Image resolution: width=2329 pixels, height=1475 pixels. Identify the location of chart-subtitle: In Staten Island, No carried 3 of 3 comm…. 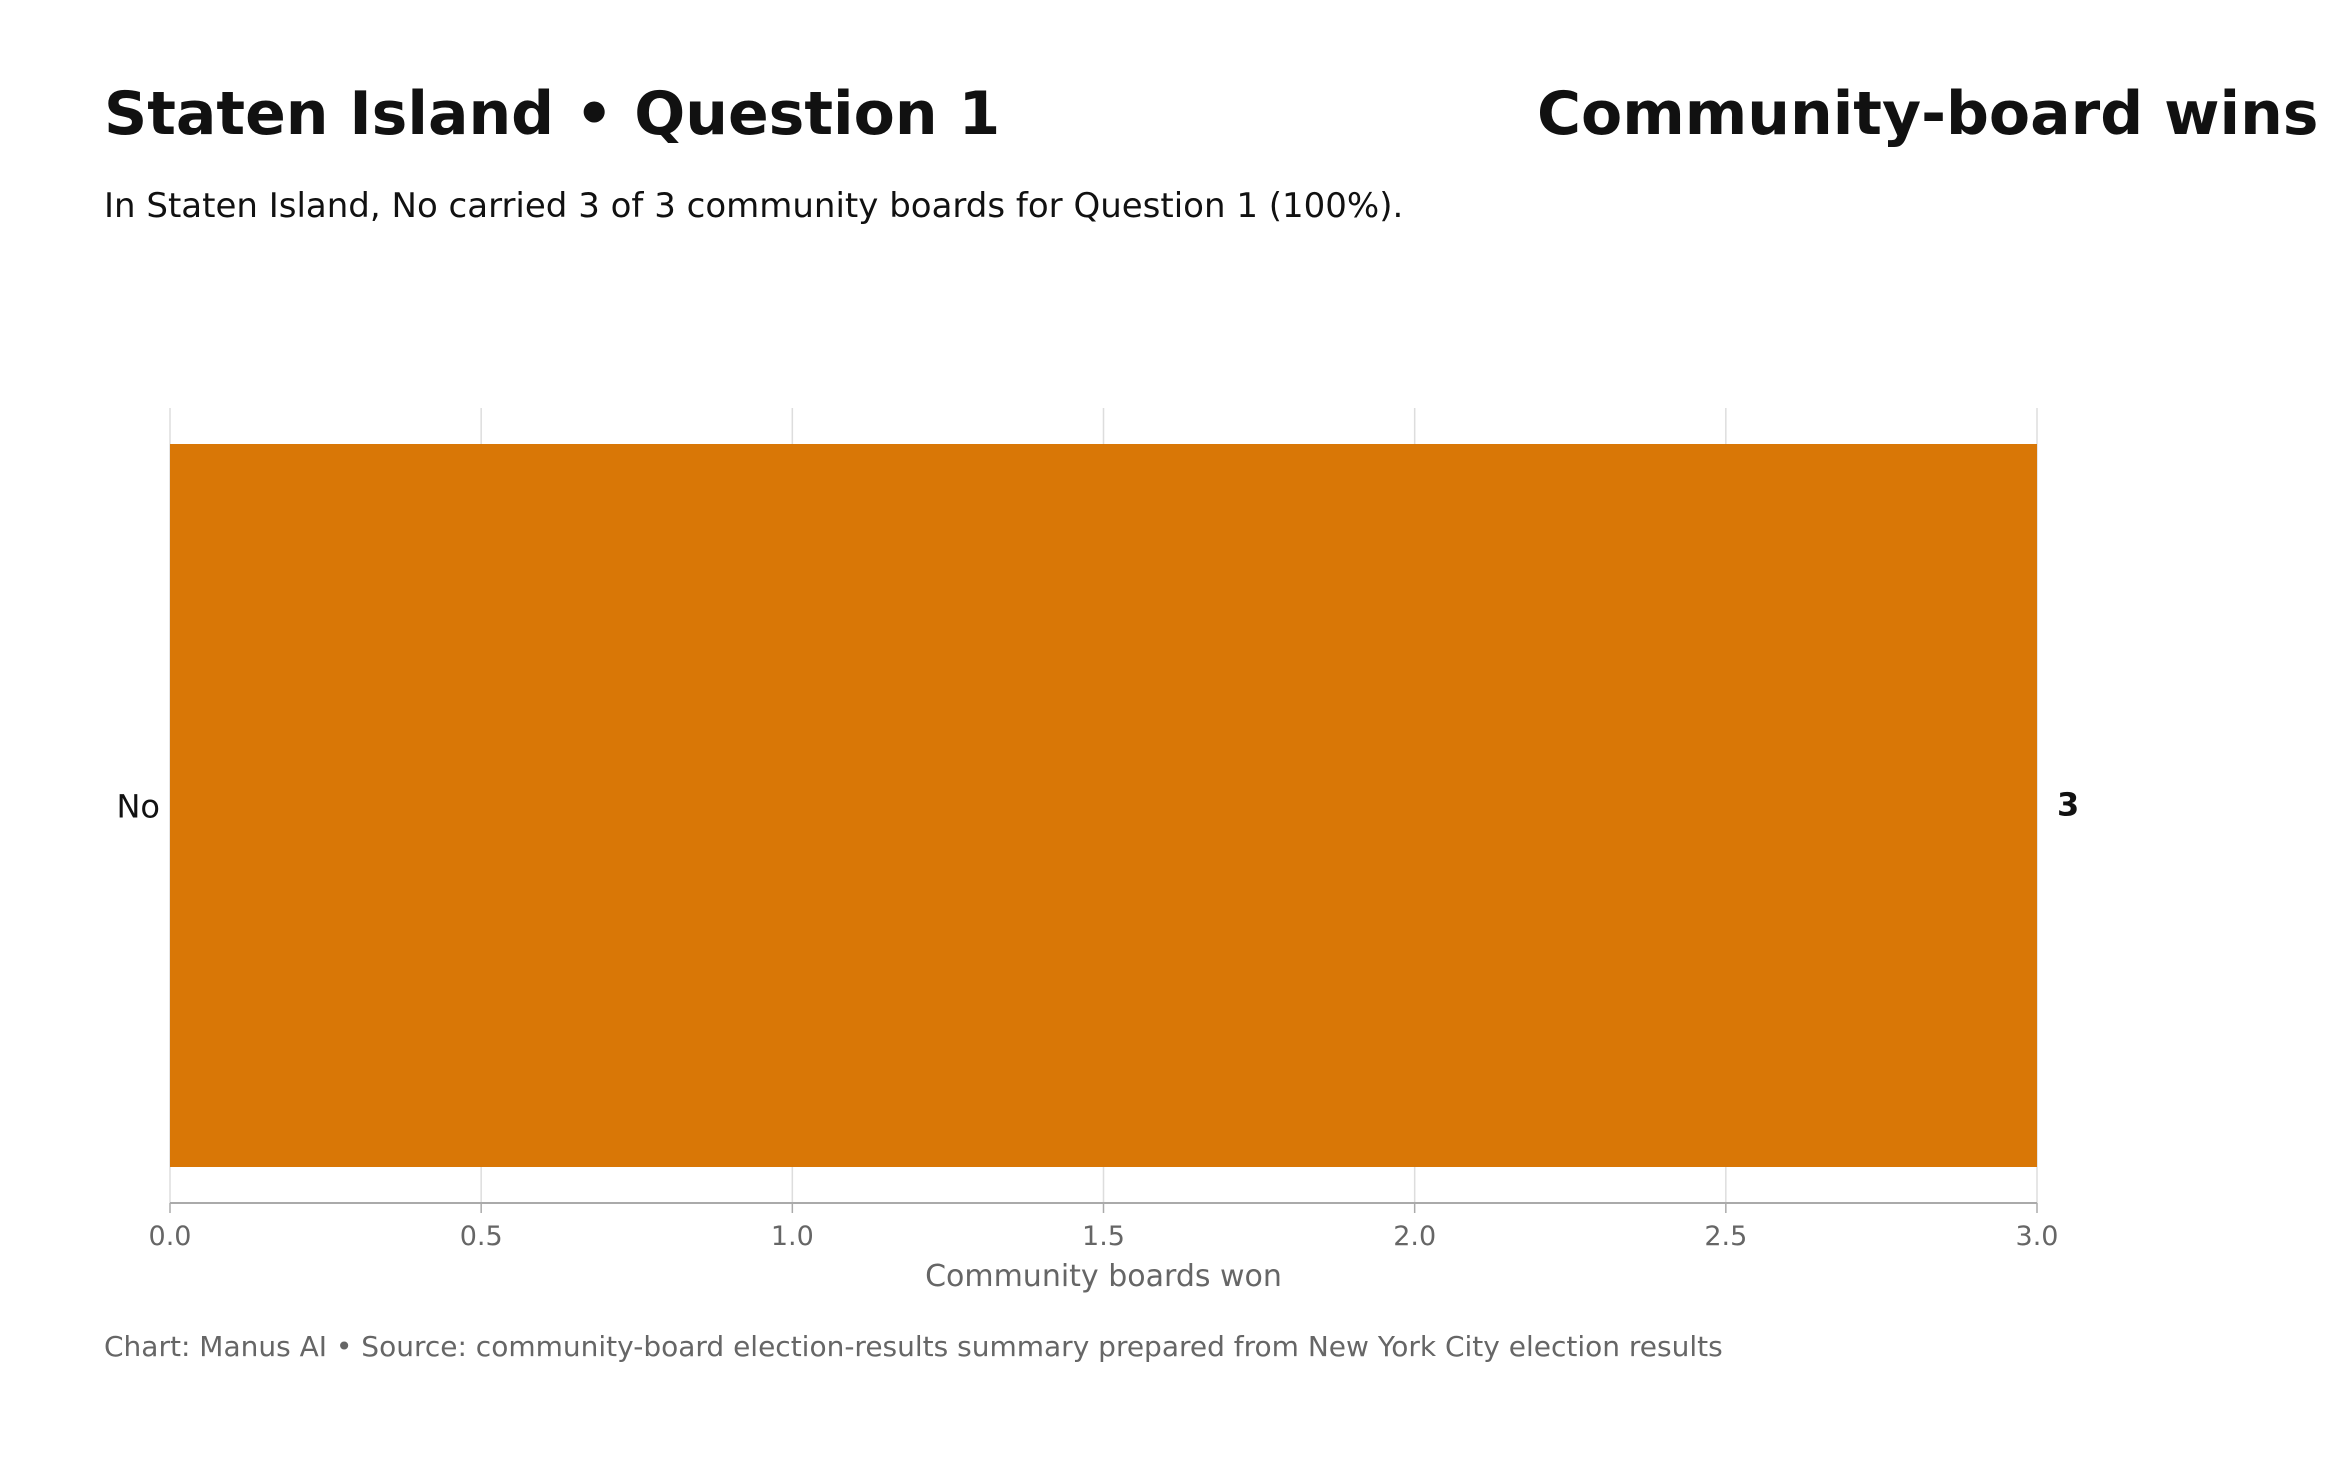
(754, 206).